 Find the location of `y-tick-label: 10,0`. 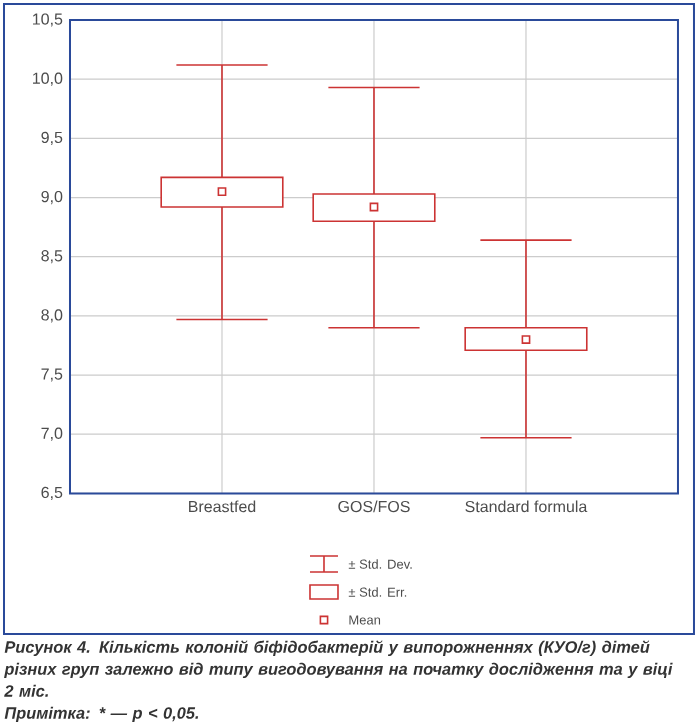

y-tick-label: 10,0 is located at coordinates (48, 79).